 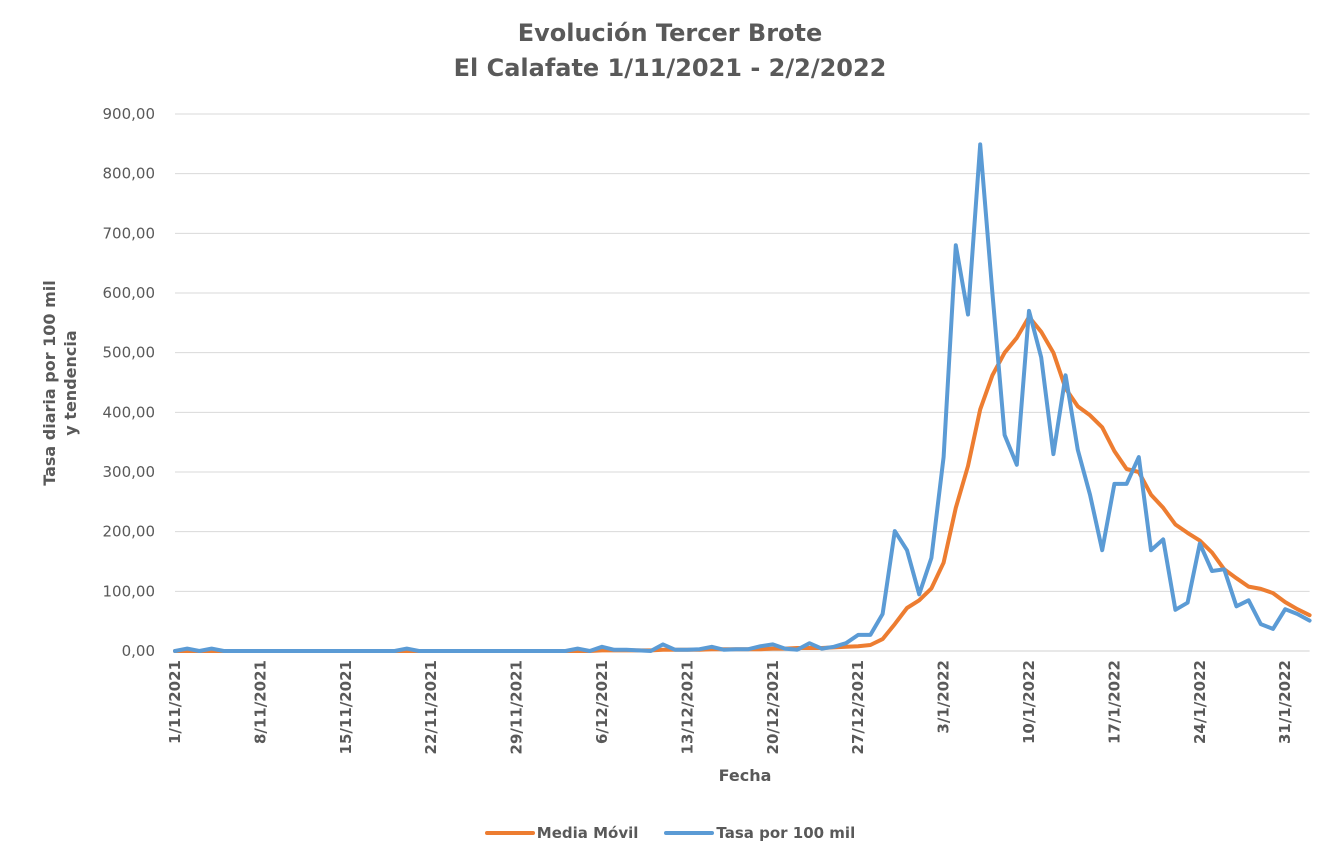 I want to click on y-tick-label: 800,00, so click(x=129, y=174).